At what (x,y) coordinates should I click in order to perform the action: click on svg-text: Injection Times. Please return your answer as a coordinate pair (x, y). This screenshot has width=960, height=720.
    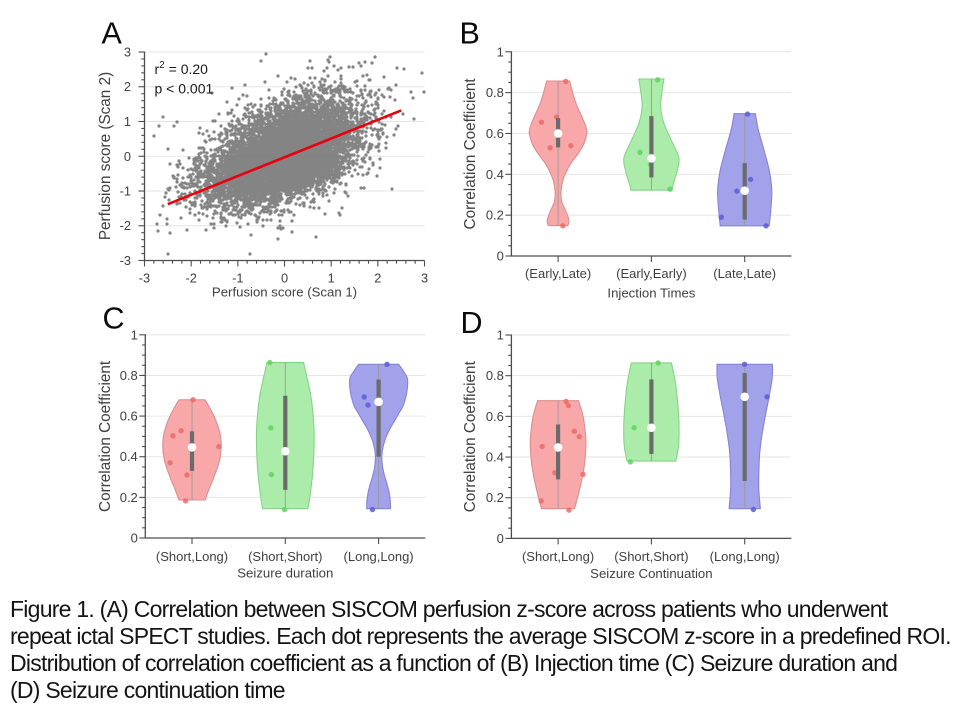
    Looking at the image, I should click on (651, 293).